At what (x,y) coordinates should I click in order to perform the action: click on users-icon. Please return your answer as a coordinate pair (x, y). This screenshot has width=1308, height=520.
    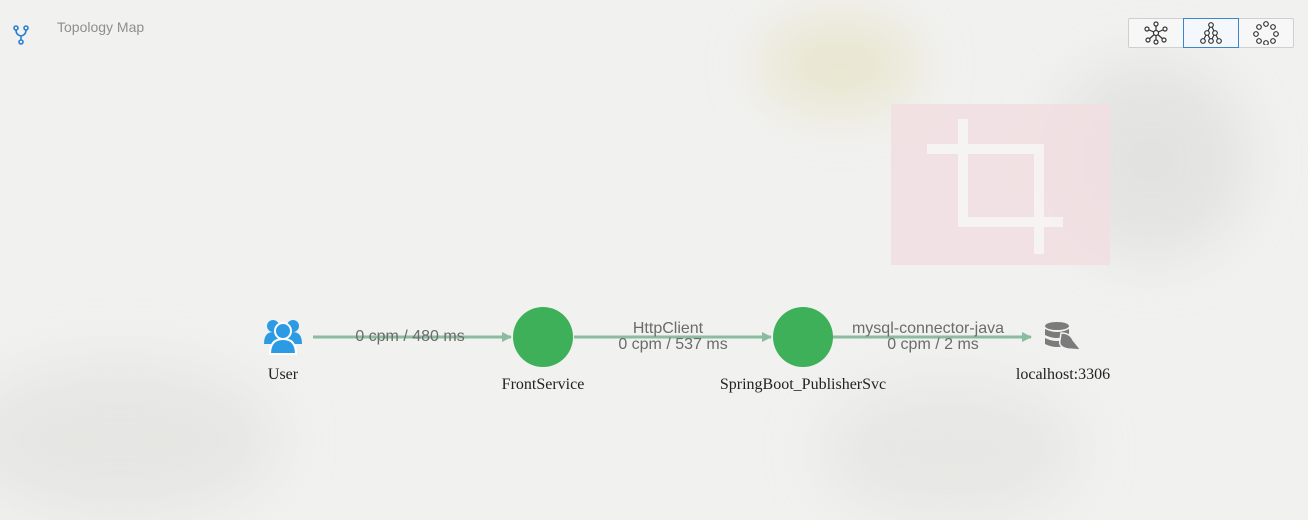
    Looking at the image, I should click on (283, 337).